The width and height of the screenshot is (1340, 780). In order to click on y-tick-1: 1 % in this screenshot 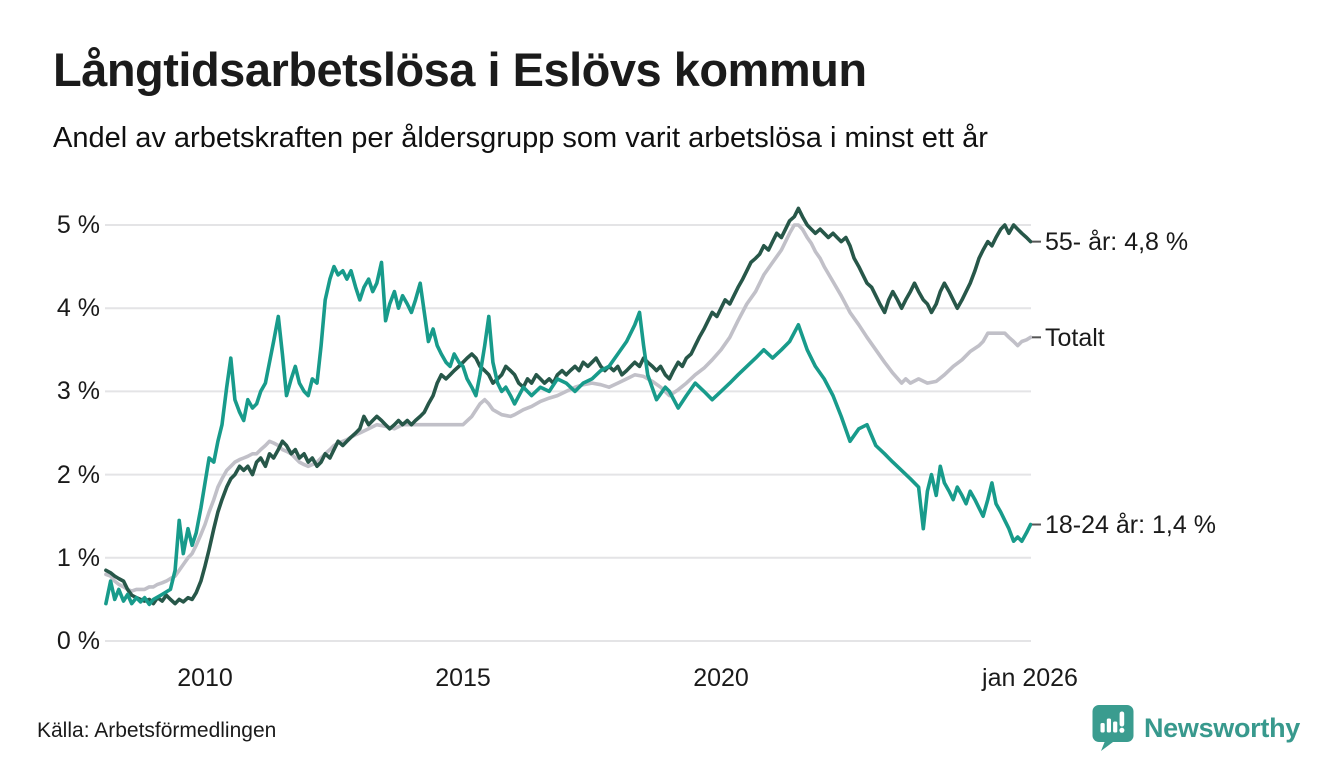, I will do `click(78, 558)`.